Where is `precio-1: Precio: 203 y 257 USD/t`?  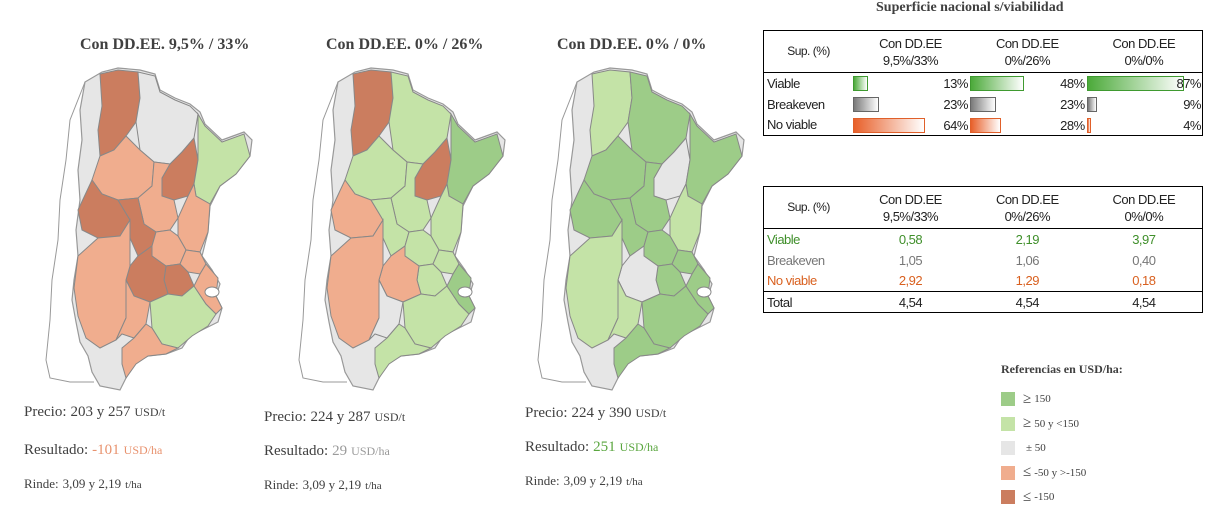 precio-1: Precio: 203 y 257 USD/t is located at coordinates (95, 412).